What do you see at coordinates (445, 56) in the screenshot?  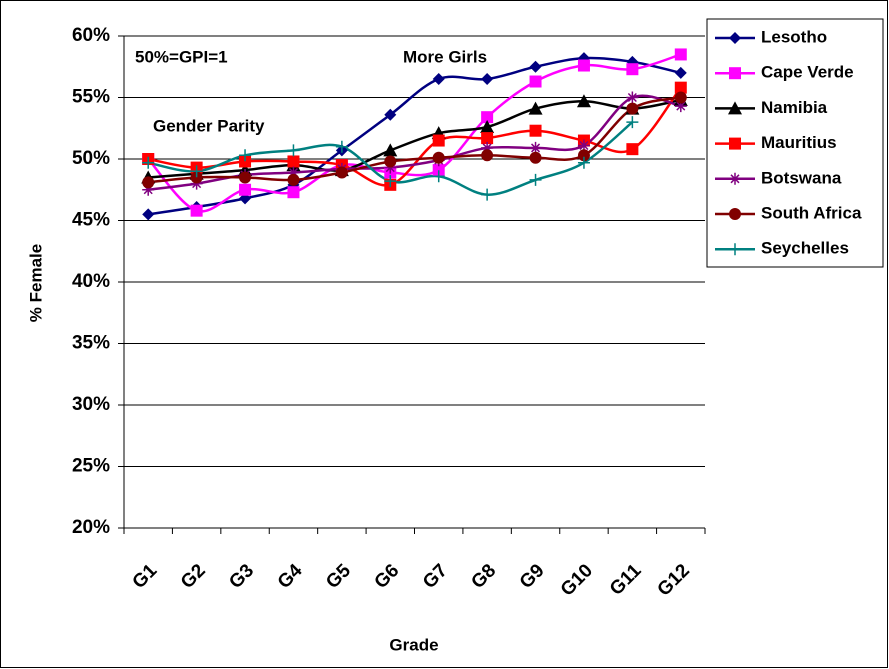 I see `annotation: More Girls` at bounding box center [445, 56].